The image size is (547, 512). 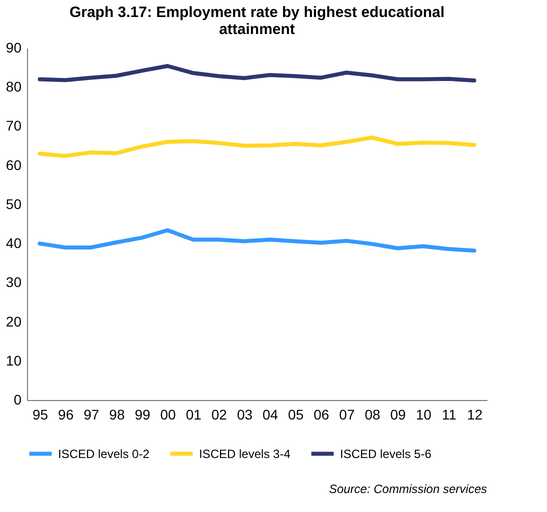 I want to click on x-tick-label: 98, so click(x=117, y=414).